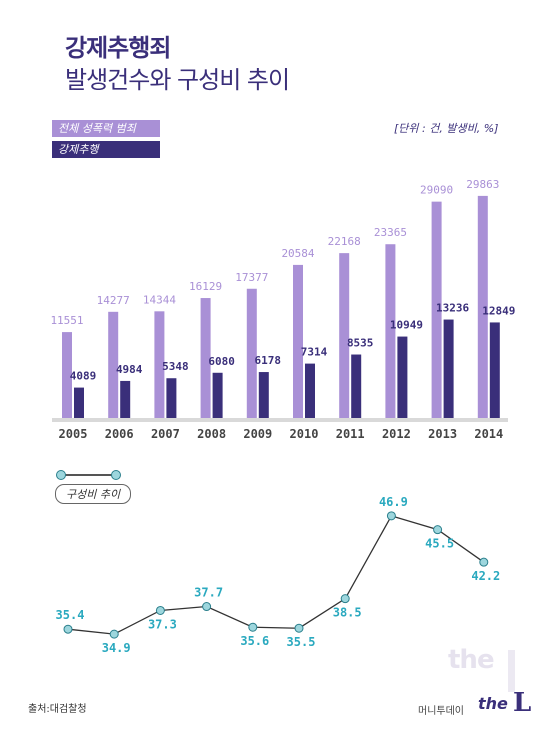 This screenshot has height=729, width=560. What do you see at coordinates (88, 475) in the screenshot?
I see `ratio-legend-line` at bounding box center [88, 475].